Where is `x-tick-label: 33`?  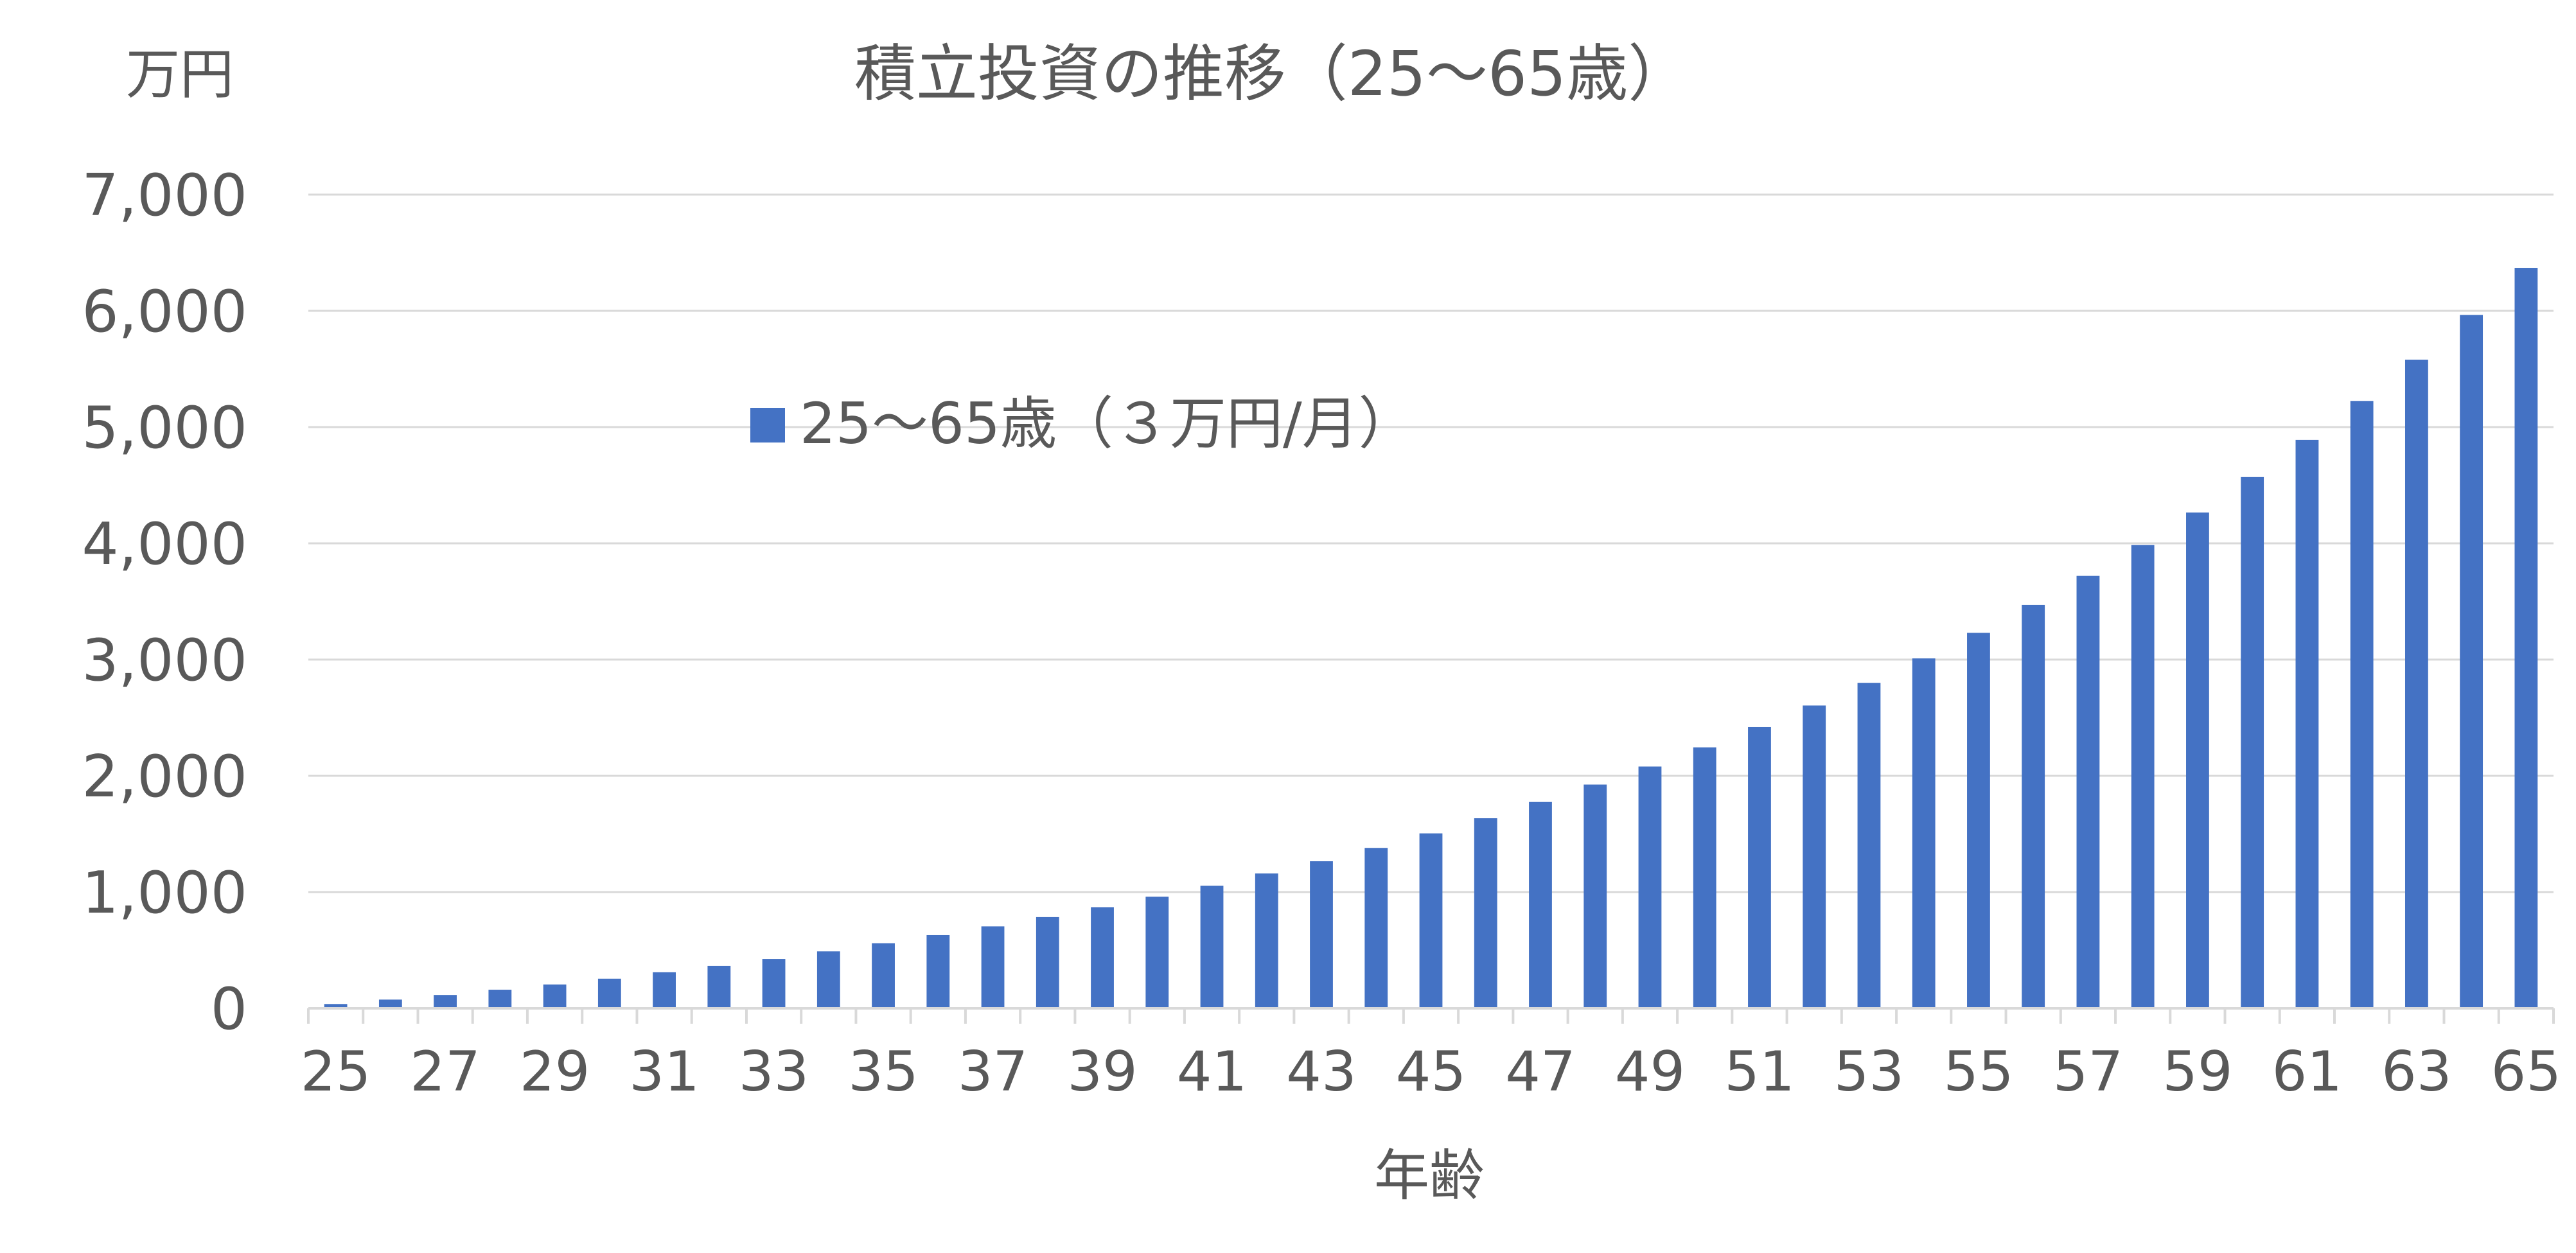 x-tick-label: 33 is located at coordinates (774, 1072).